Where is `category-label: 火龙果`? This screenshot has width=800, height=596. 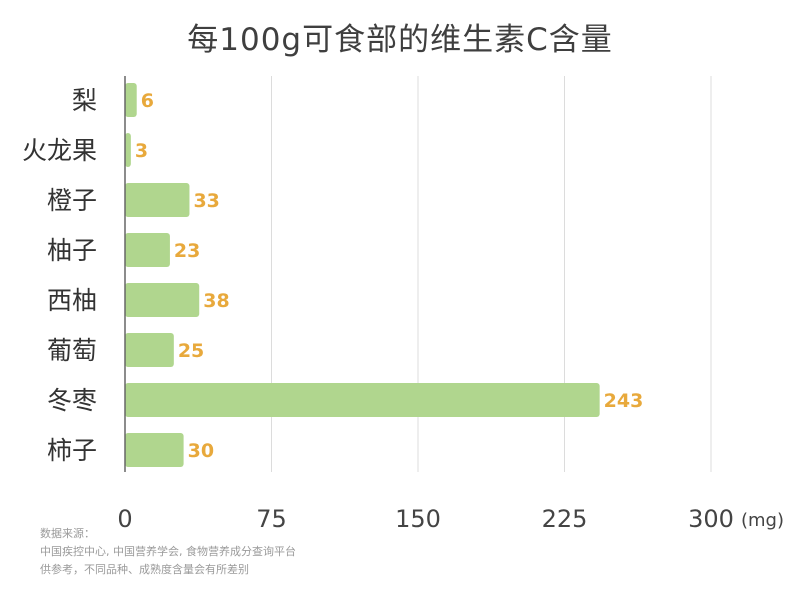
category-label: 火龙果 is located at coordinates (59, 150).